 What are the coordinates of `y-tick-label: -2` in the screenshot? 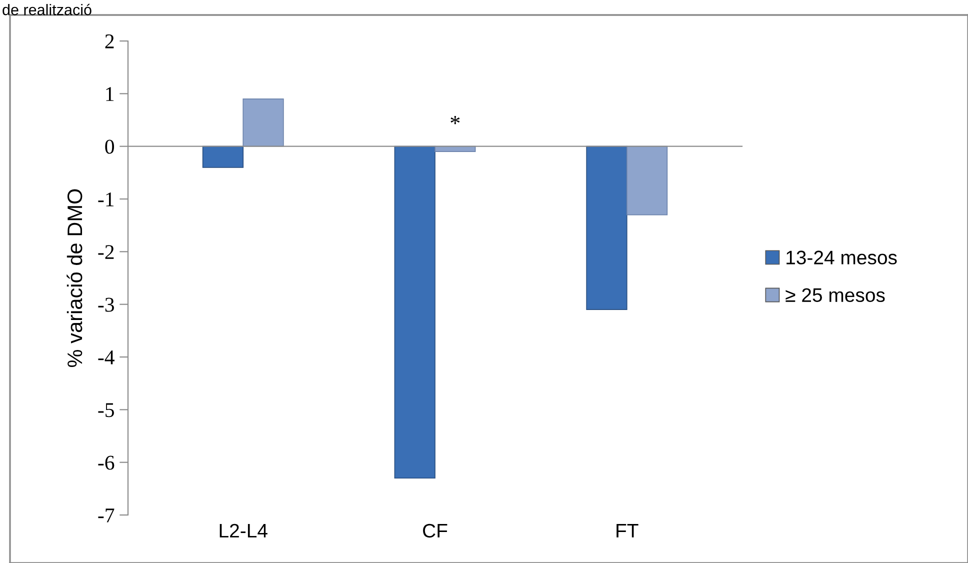 It's located at (106, 252).